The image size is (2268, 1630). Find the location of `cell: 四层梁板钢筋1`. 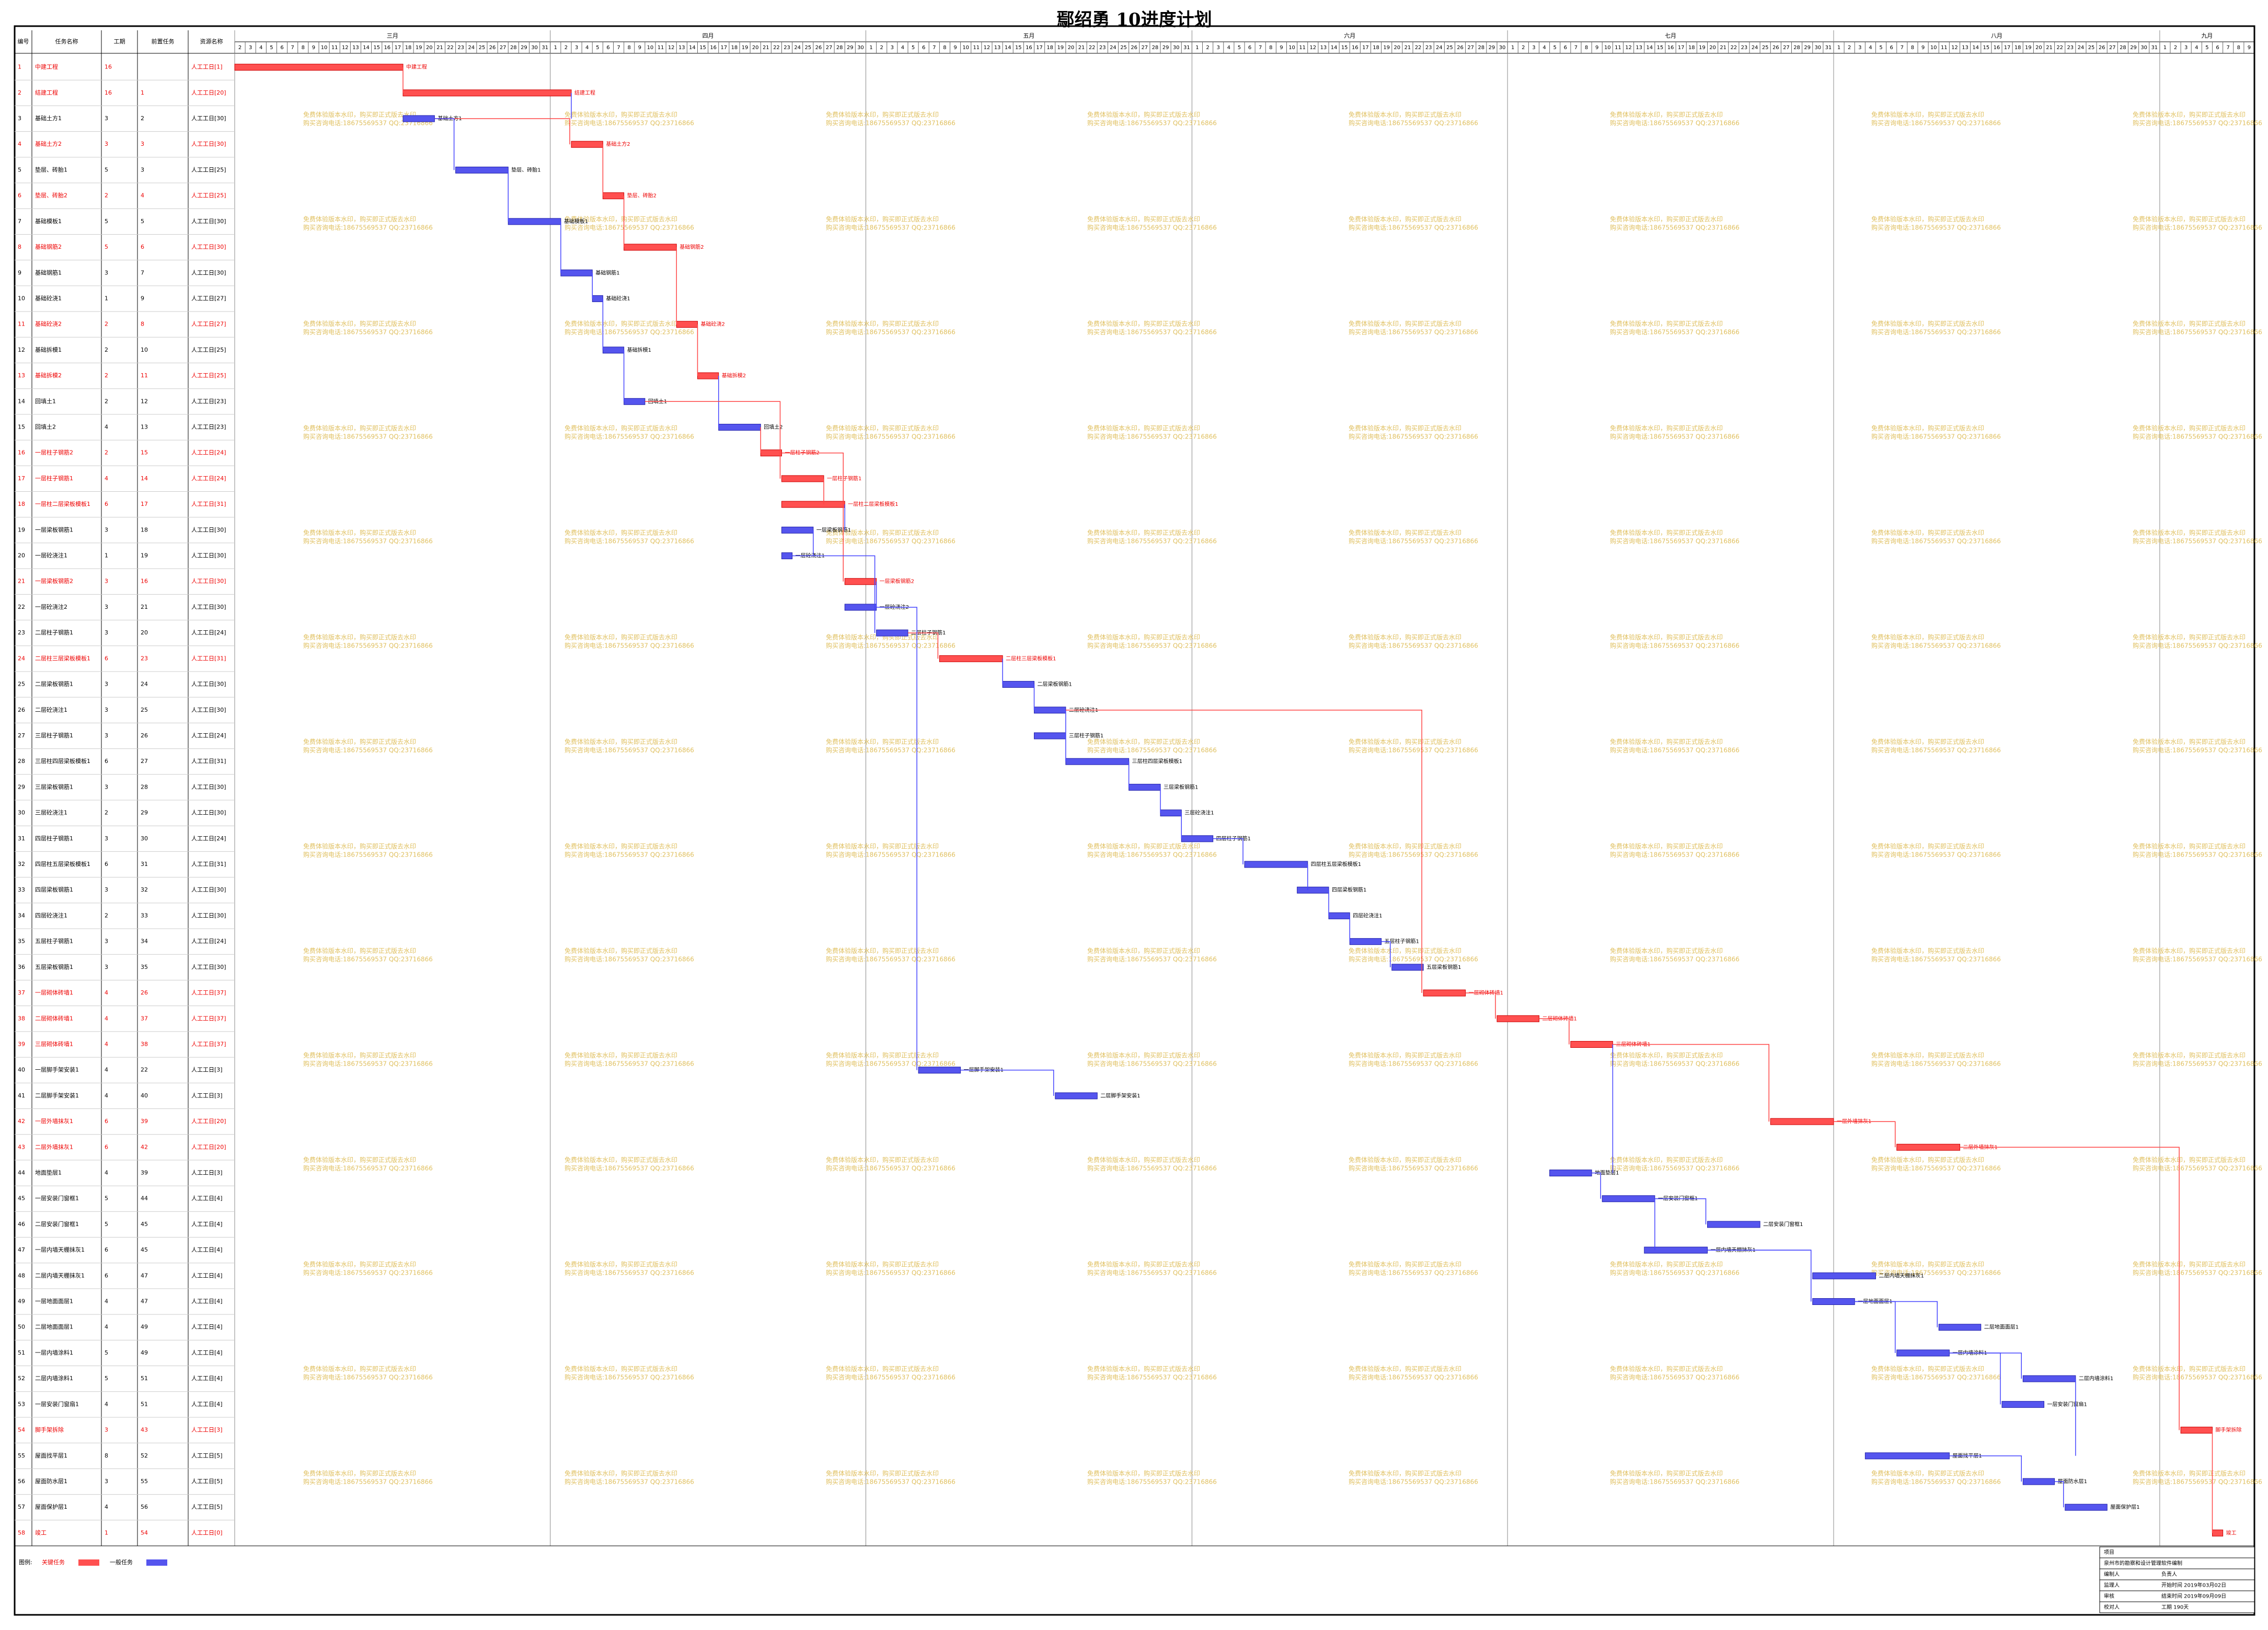

cell: 四层梁板钢筋1 is located at coordinates (54, 890).